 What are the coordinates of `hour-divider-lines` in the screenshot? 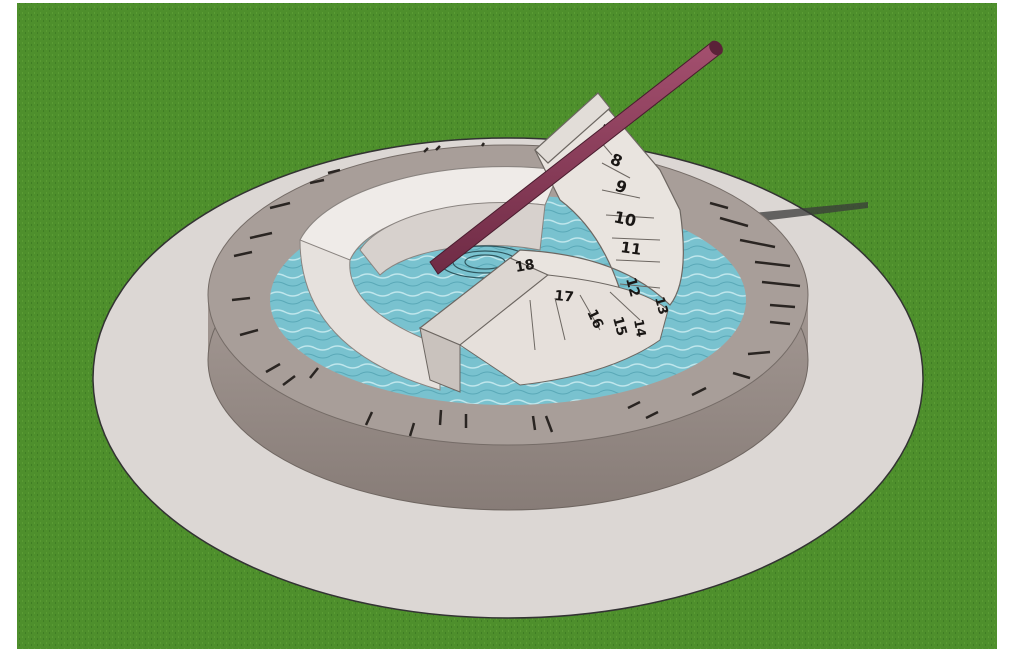 It's located at (595, 242).